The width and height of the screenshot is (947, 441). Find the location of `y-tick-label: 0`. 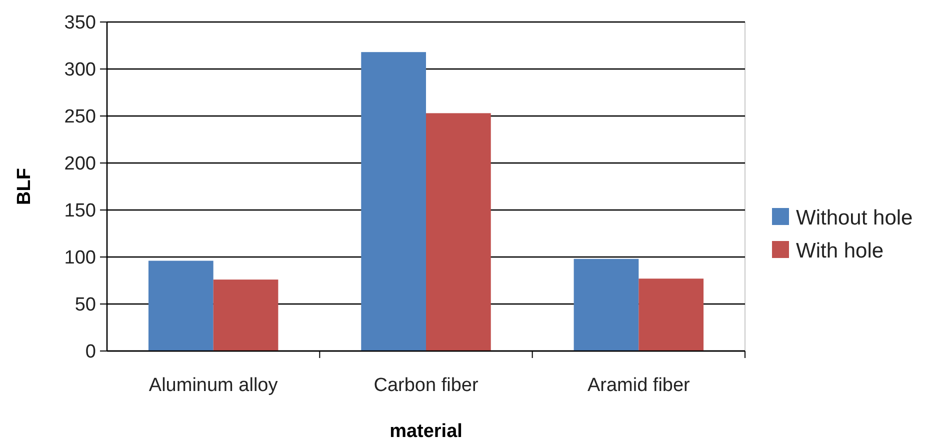

y-tick-label: 0 is located at coordinates (90, 352).